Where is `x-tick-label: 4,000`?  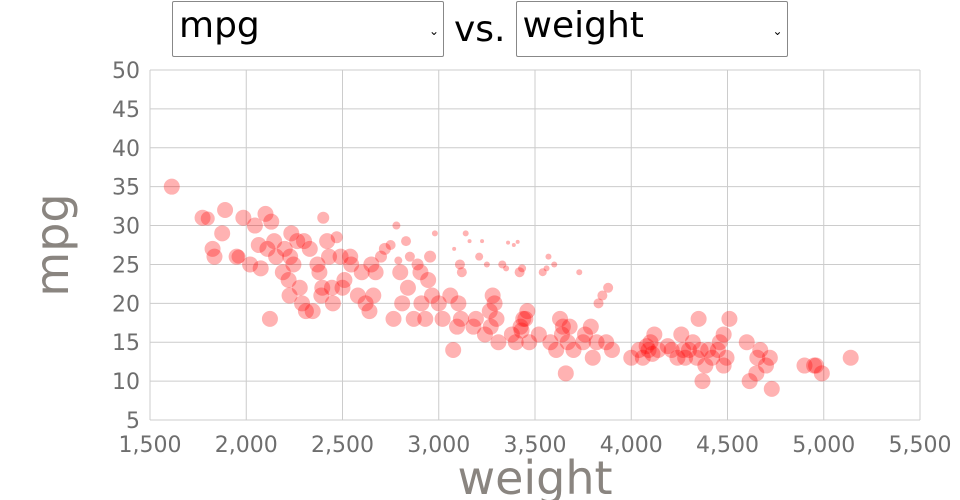
x-tick-label: 4,000 is located at coordinates (631, 445).